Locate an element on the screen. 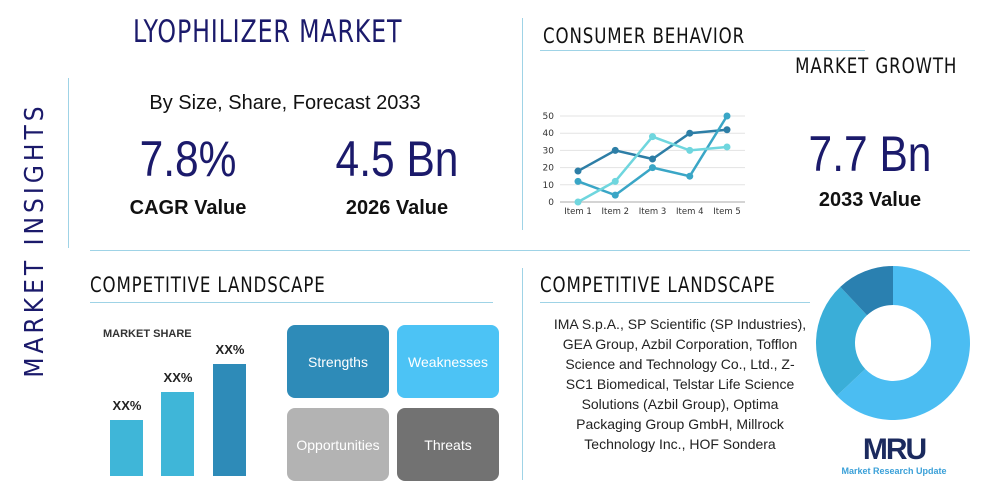 Image resolution: width=1000 pixels, height=500 pixels. swot-label: Strengths is located at coordinates (338, 361).